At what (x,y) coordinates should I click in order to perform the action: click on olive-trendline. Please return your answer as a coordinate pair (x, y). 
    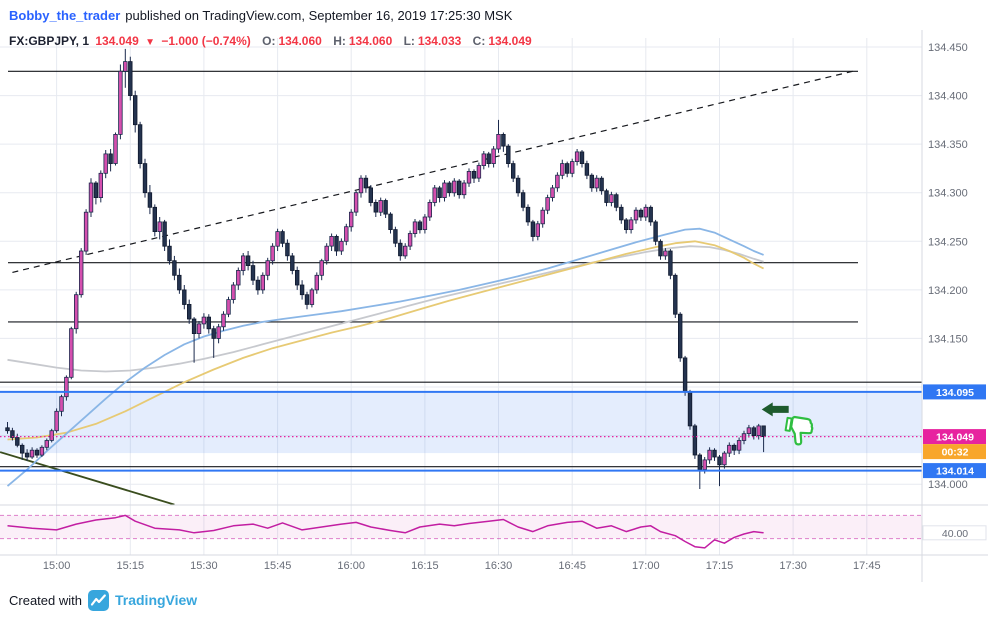
    Looking at the image, I should click on (87, 478).